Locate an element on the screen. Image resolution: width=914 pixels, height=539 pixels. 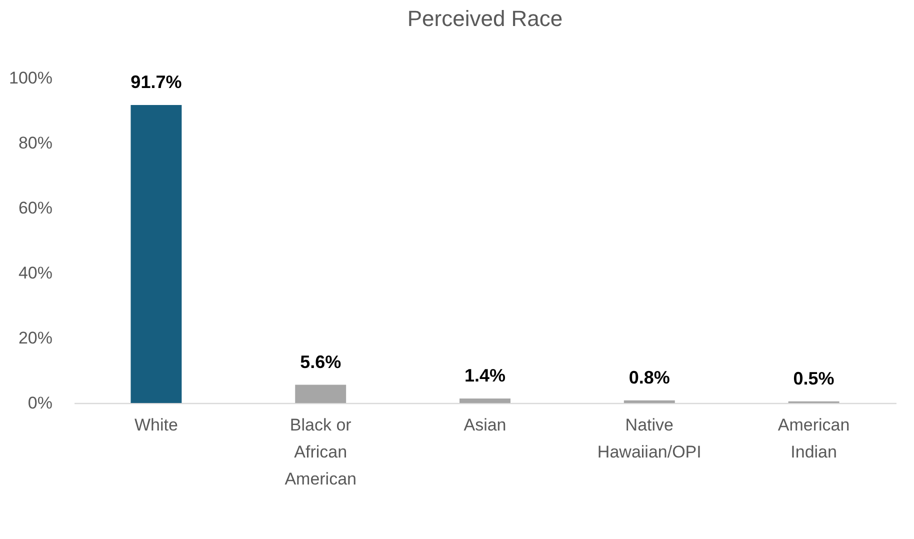
x-tick-label: Black or African American is located at coordinates (320, 452).